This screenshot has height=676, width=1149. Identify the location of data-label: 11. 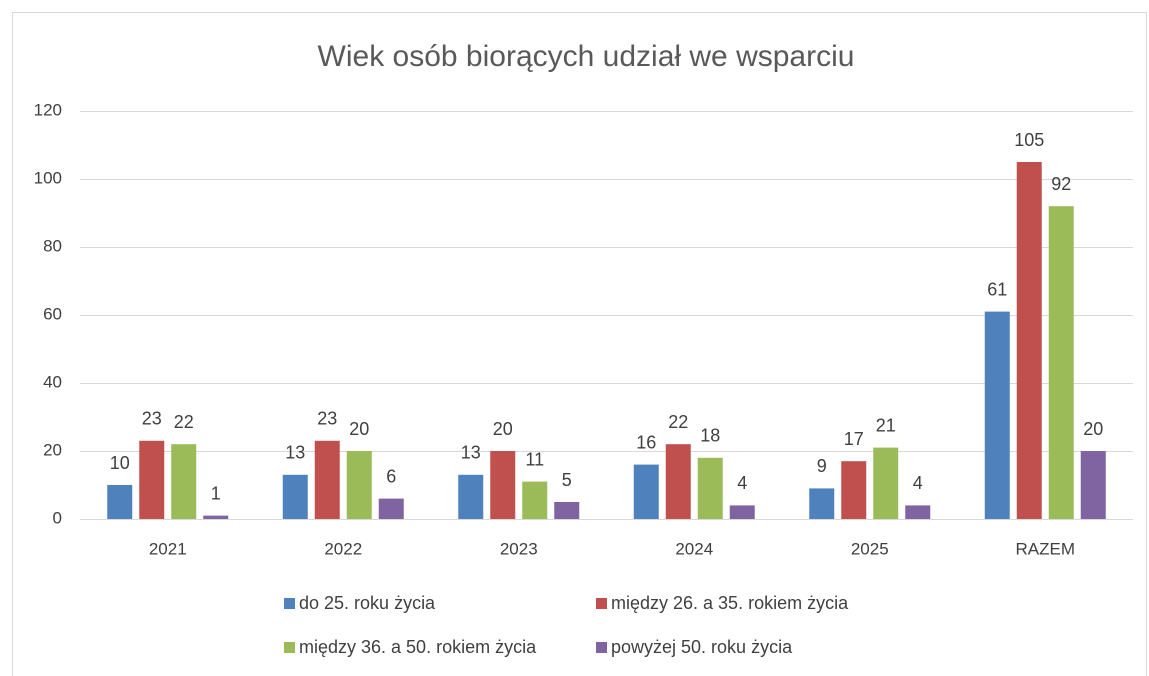
(534, 459).